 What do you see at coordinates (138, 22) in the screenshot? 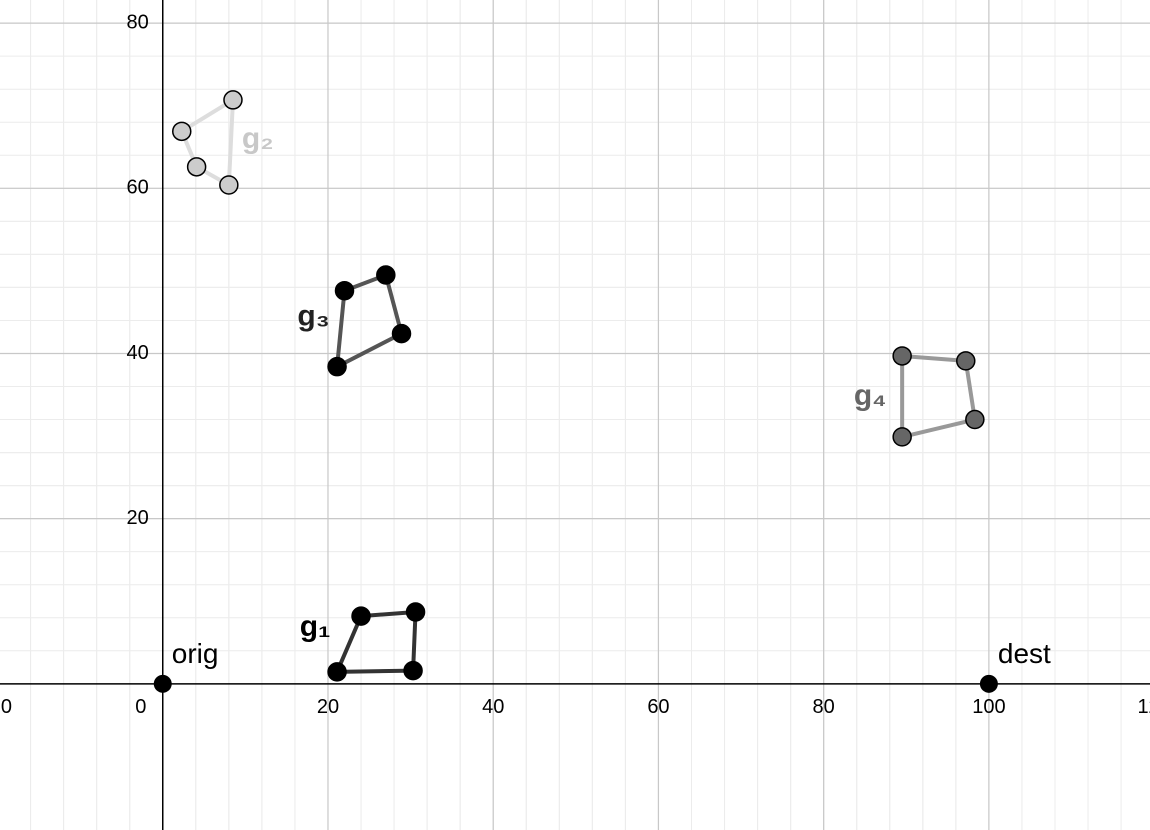
I see `y-tick-label: 80` at bounding box center [138, 22].